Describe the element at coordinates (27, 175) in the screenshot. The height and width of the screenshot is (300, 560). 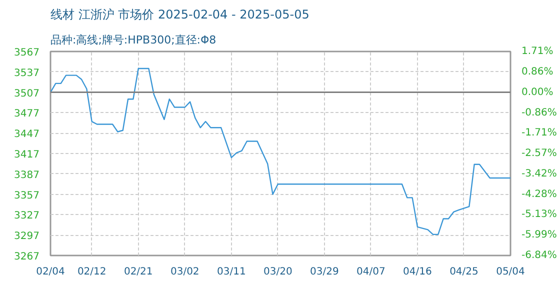
I see `y-tick-label: 3387` at that location.